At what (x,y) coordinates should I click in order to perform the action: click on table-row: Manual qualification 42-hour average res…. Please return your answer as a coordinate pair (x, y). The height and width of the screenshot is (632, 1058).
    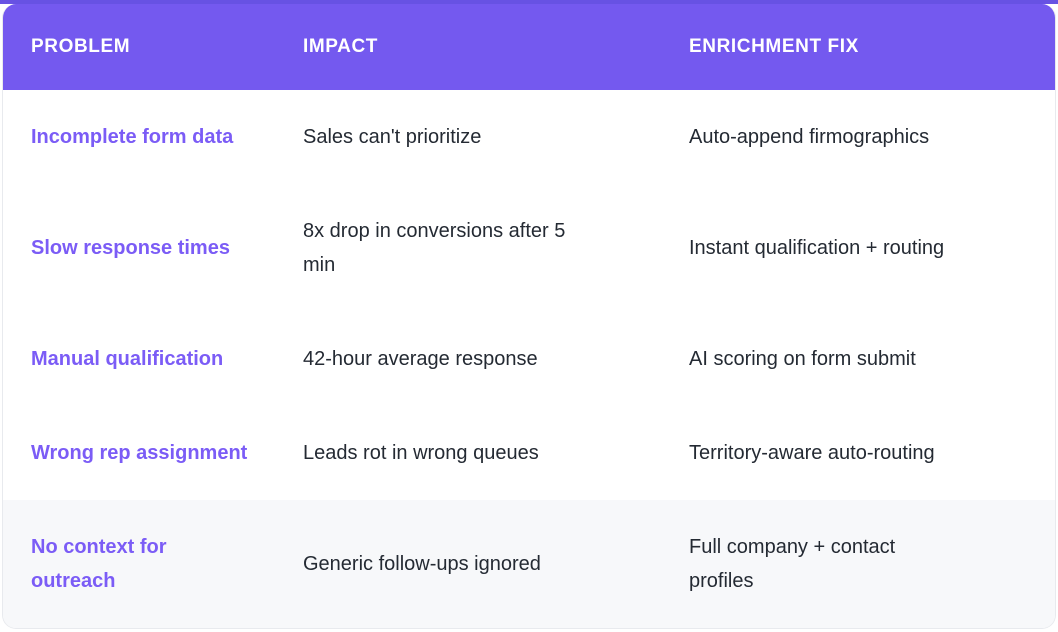
    Looking at the image, I should click on (529, 359).